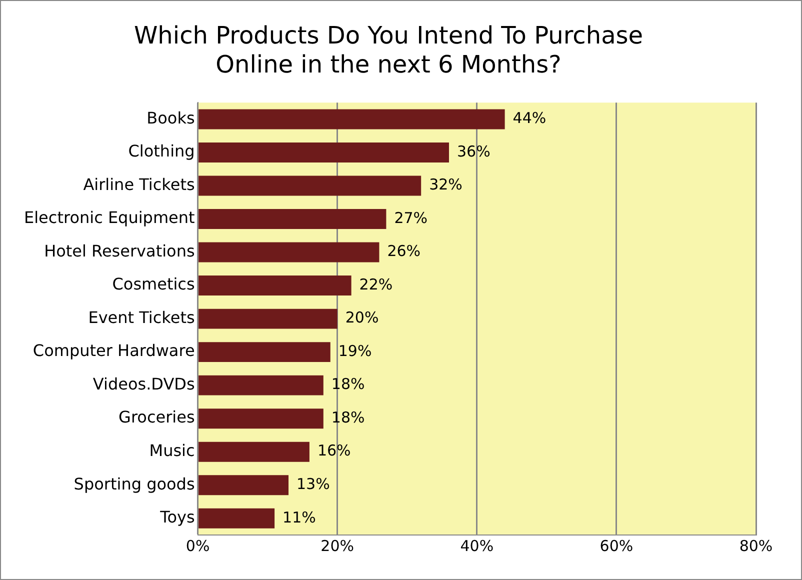 The height and width of the screenshot is (580, 802). Describe the element at coordinates (334, 451) in the screenshot. I see `data-label: 16%` at that location.